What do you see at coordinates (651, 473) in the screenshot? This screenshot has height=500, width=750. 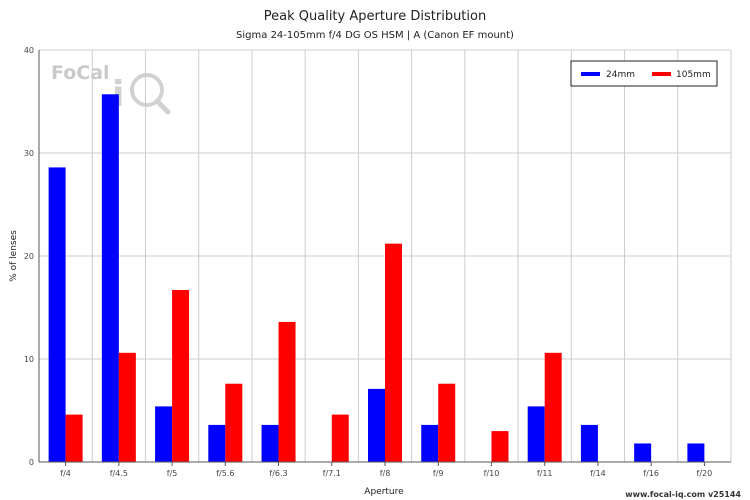 I see `x-tick-label: f/16` at bounding box center [651, 473].